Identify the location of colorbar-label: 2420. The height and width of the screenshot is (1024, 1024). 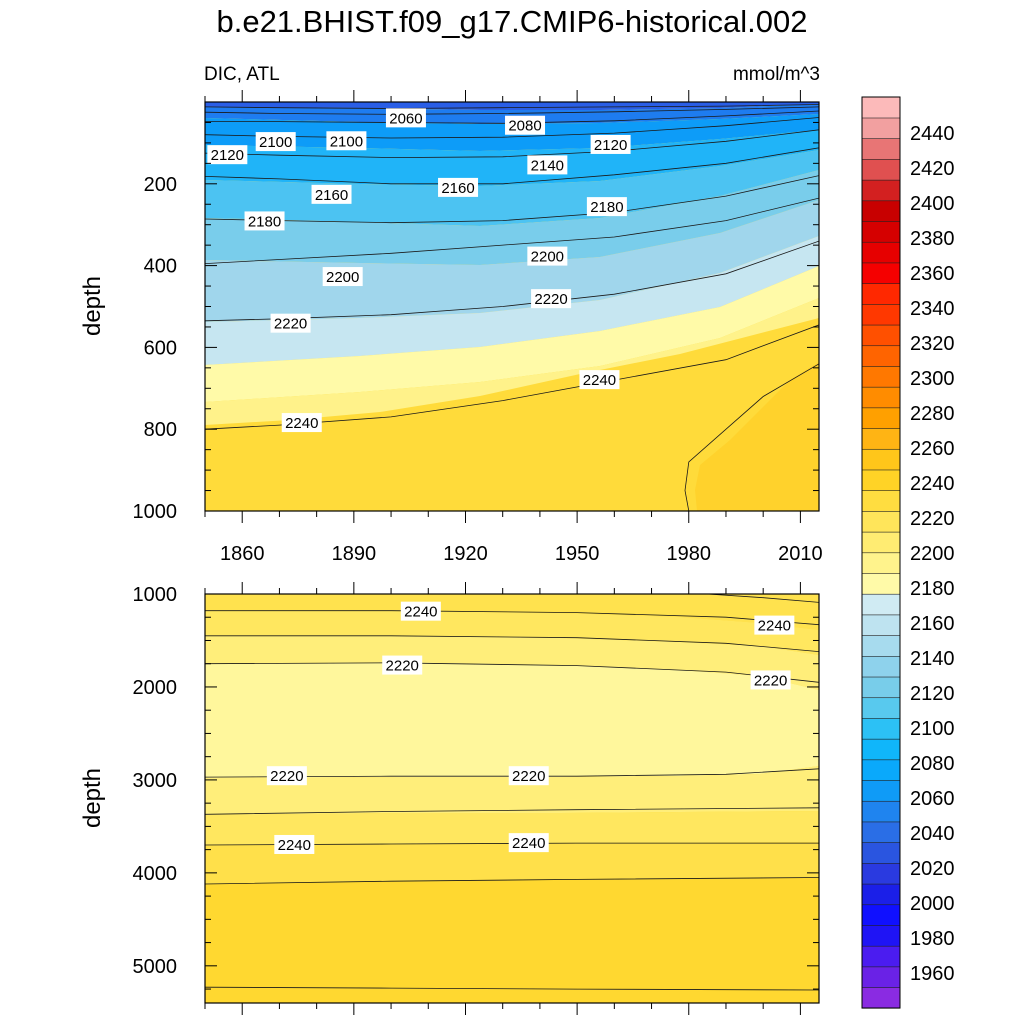
(932, 169).